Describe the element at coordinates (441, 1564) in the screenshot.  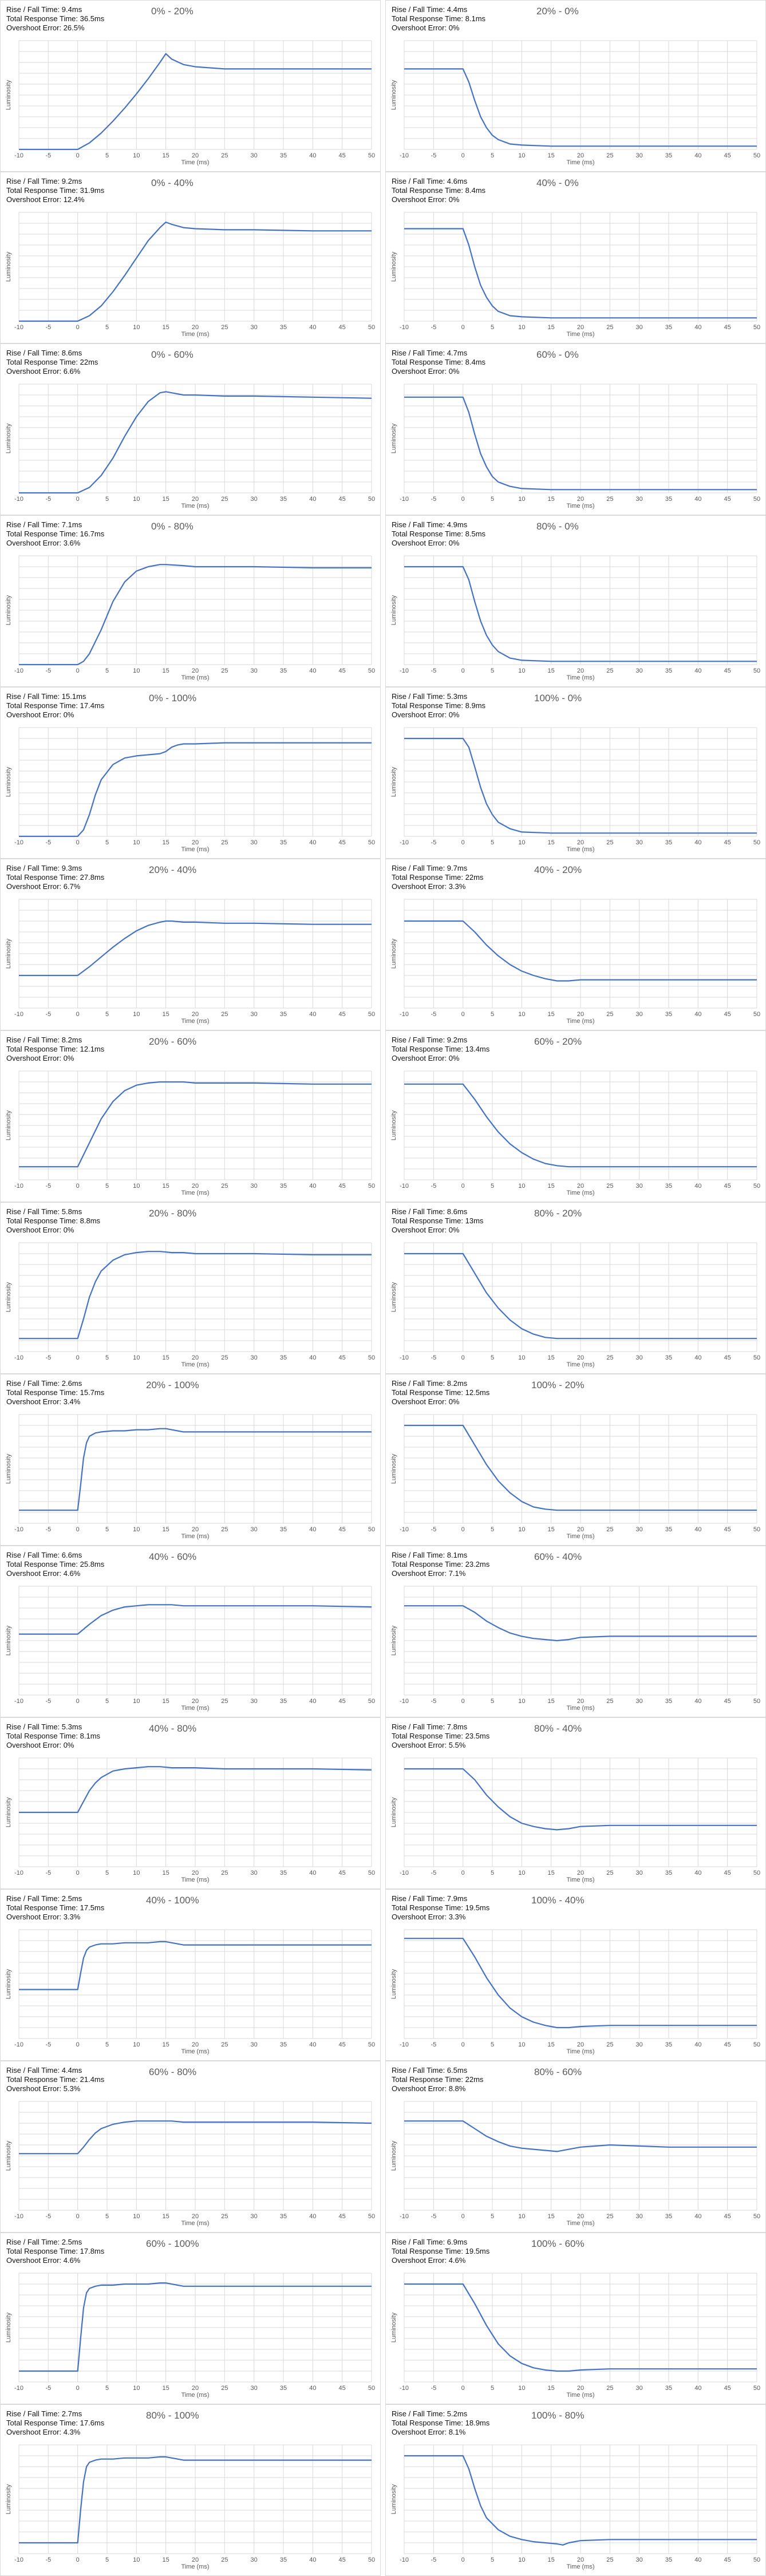
I see `total-response-time-text: Total Response Time: 23.2ms` at that location.